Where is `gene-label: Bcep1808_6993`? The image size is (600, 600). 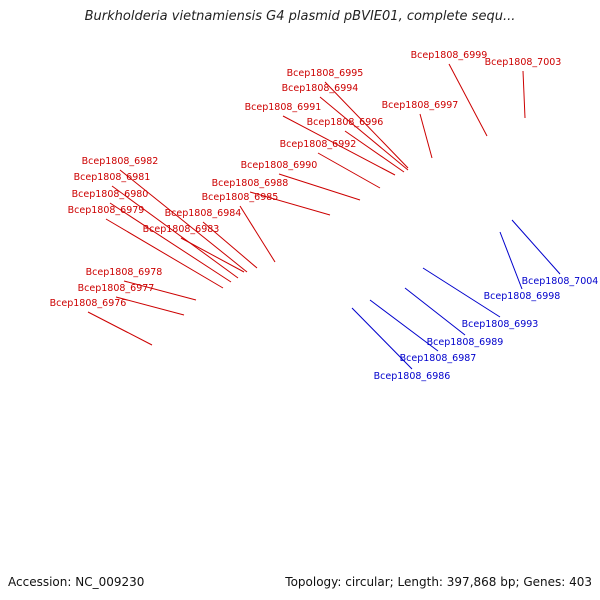 gene-label: Bcep1808_6993 is located at coordinates (500, 324).